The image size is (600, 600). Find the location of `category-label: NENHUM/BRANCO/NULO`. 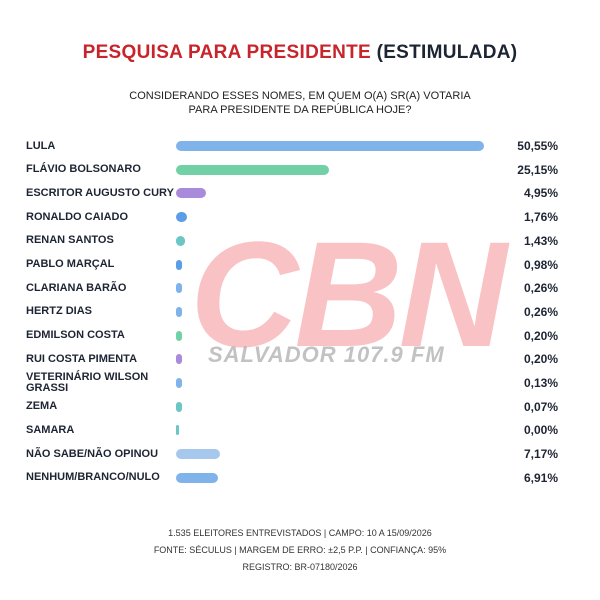

category-label: NENHUM/BRANCO/NULO is located at coordinates (93, 477).